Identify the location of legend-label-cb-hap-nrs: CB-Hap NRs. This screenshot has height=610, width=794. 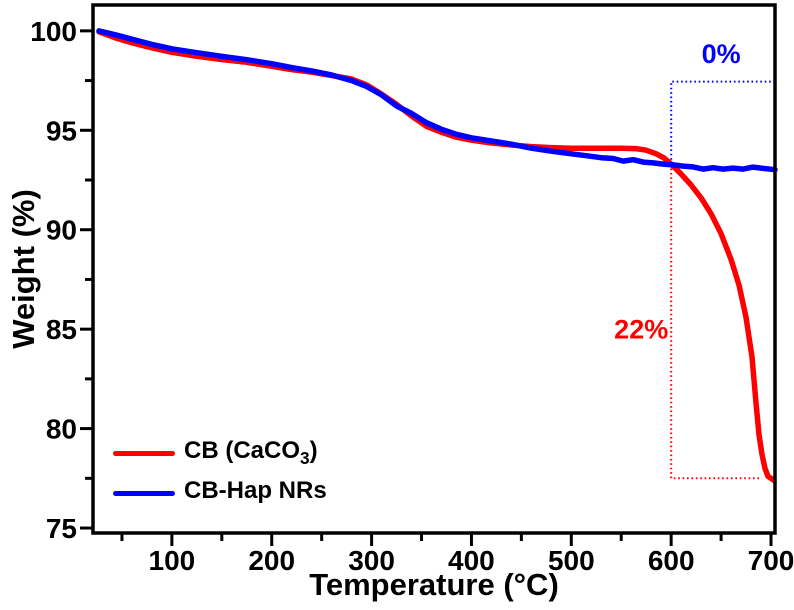
(255, 493).